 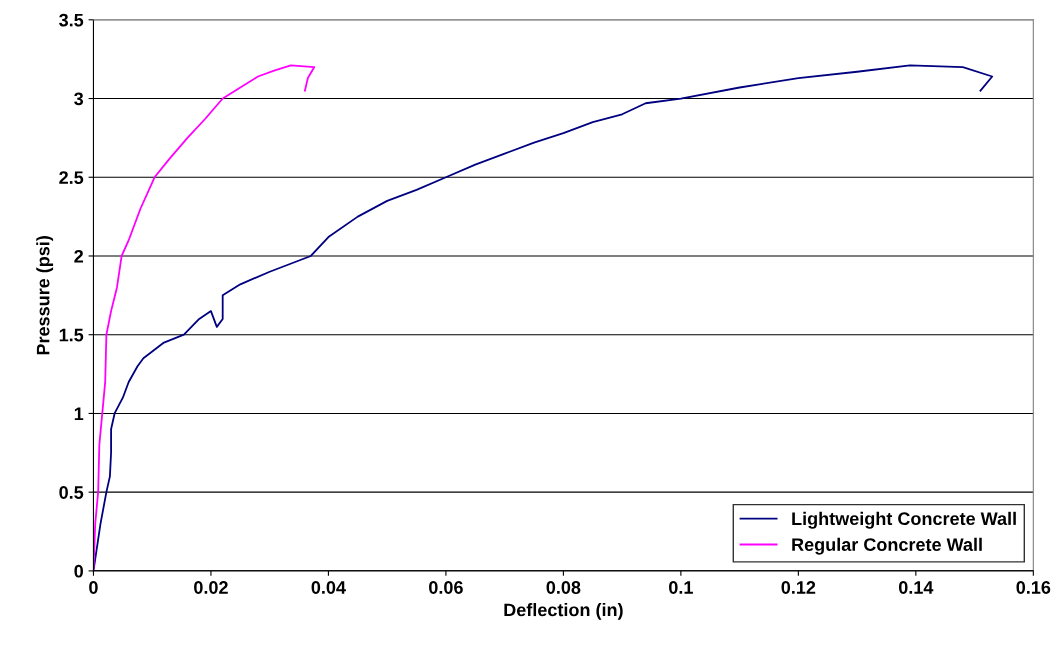 I want to click on x-tick-label: 0.04, so click(x=328, y=587).